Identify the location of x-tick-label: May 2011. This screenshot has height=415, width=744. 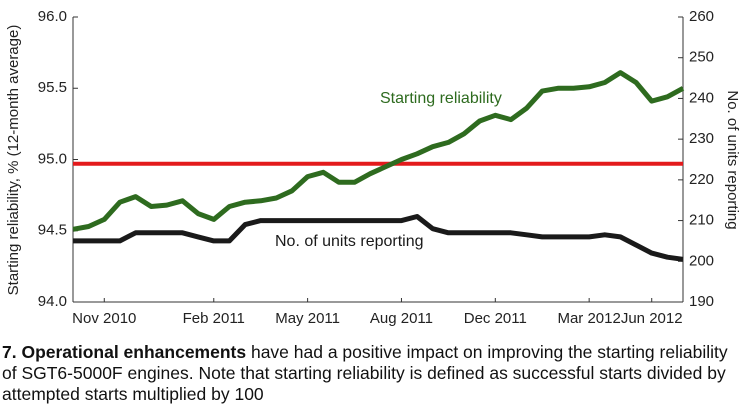
(307, 318).